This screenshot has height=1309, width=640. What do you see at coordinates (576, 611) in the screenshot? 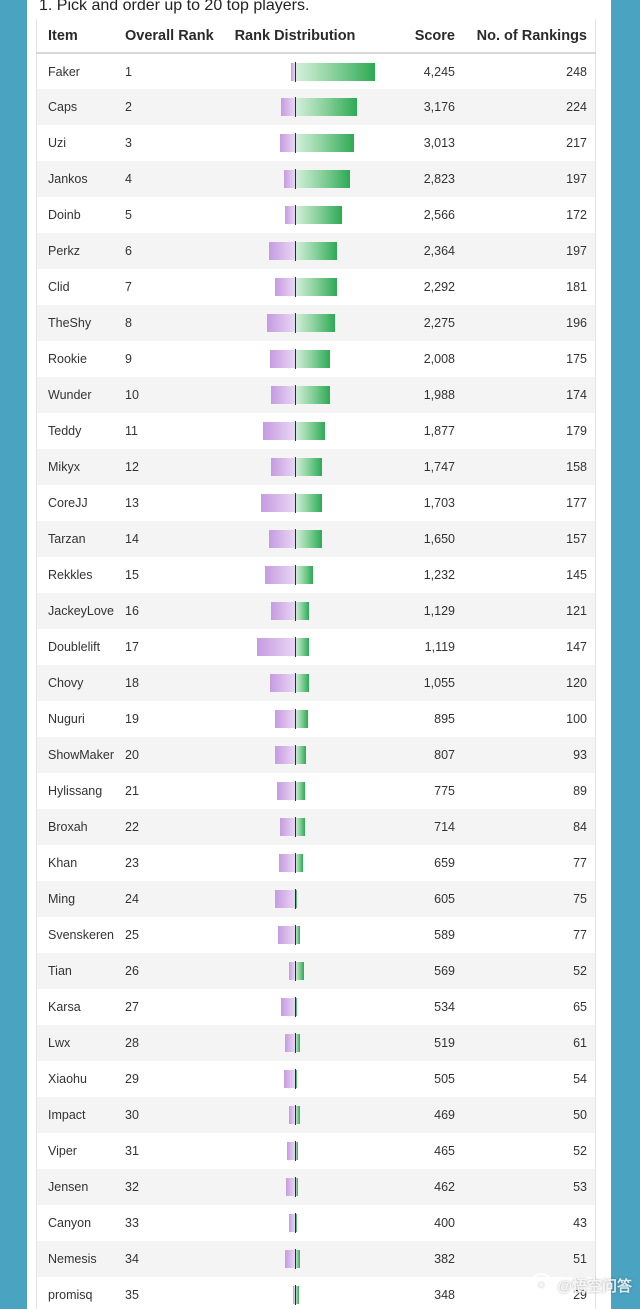
I see `cell-num-rankings: 121` at bounding box center [576, 611].